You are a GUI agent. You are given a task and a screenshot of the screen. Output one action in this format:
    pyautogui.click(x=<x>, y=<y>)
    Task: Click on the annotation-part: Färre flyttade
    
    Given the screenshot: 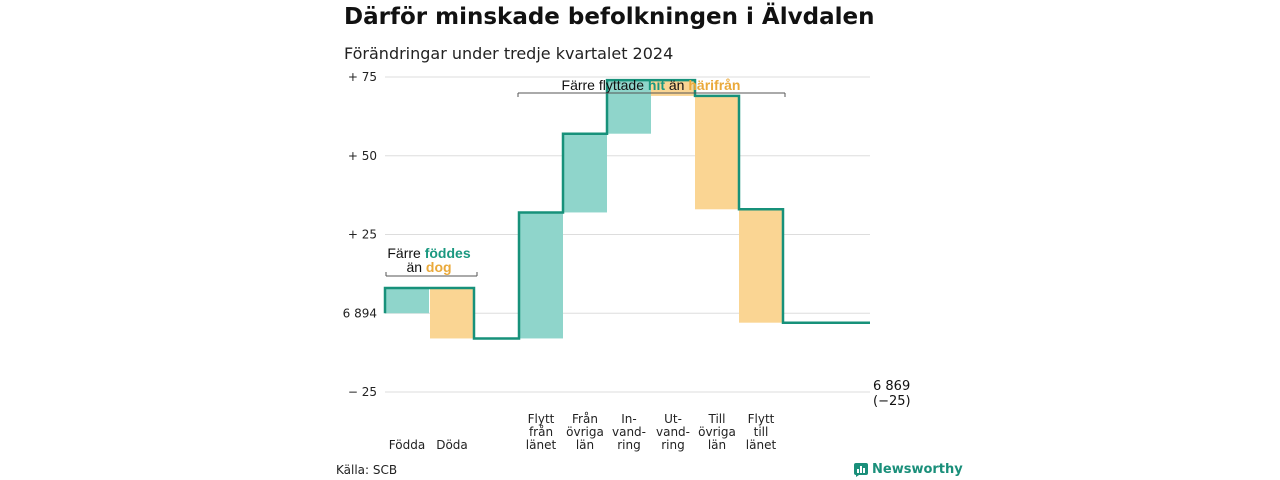 What is the action you would take?
    pyautogui.click(x=605, y=85)
    